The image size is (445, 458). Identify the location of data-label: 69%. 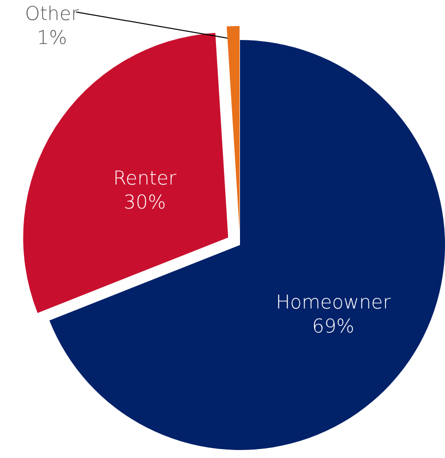
(333, 326).